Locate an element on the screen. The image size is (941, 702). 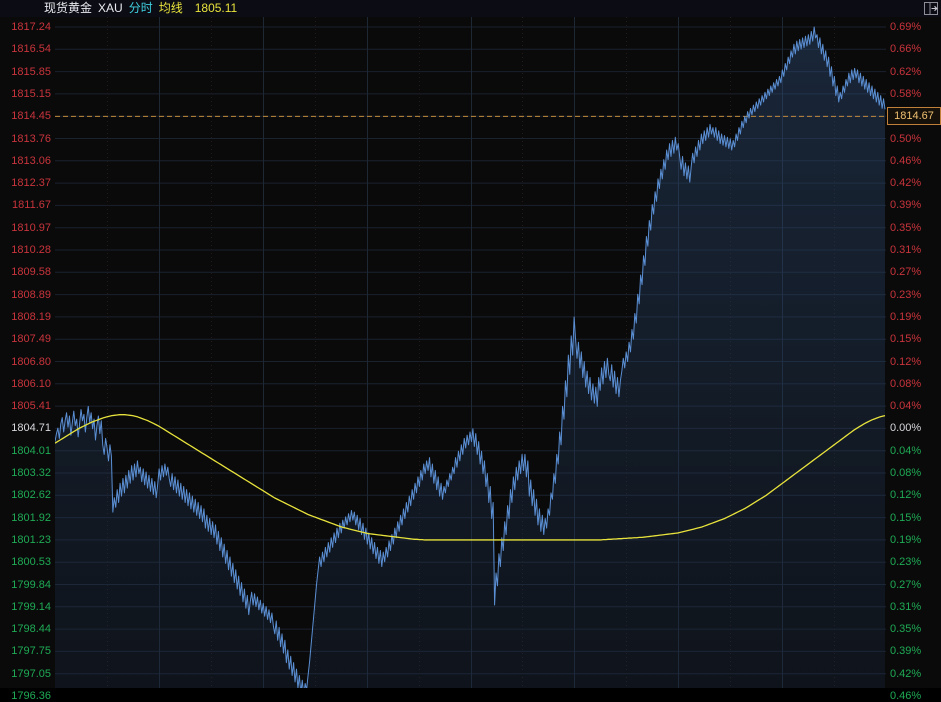
left-axis-label: 1804.71 is located at coordinates (31, 428).